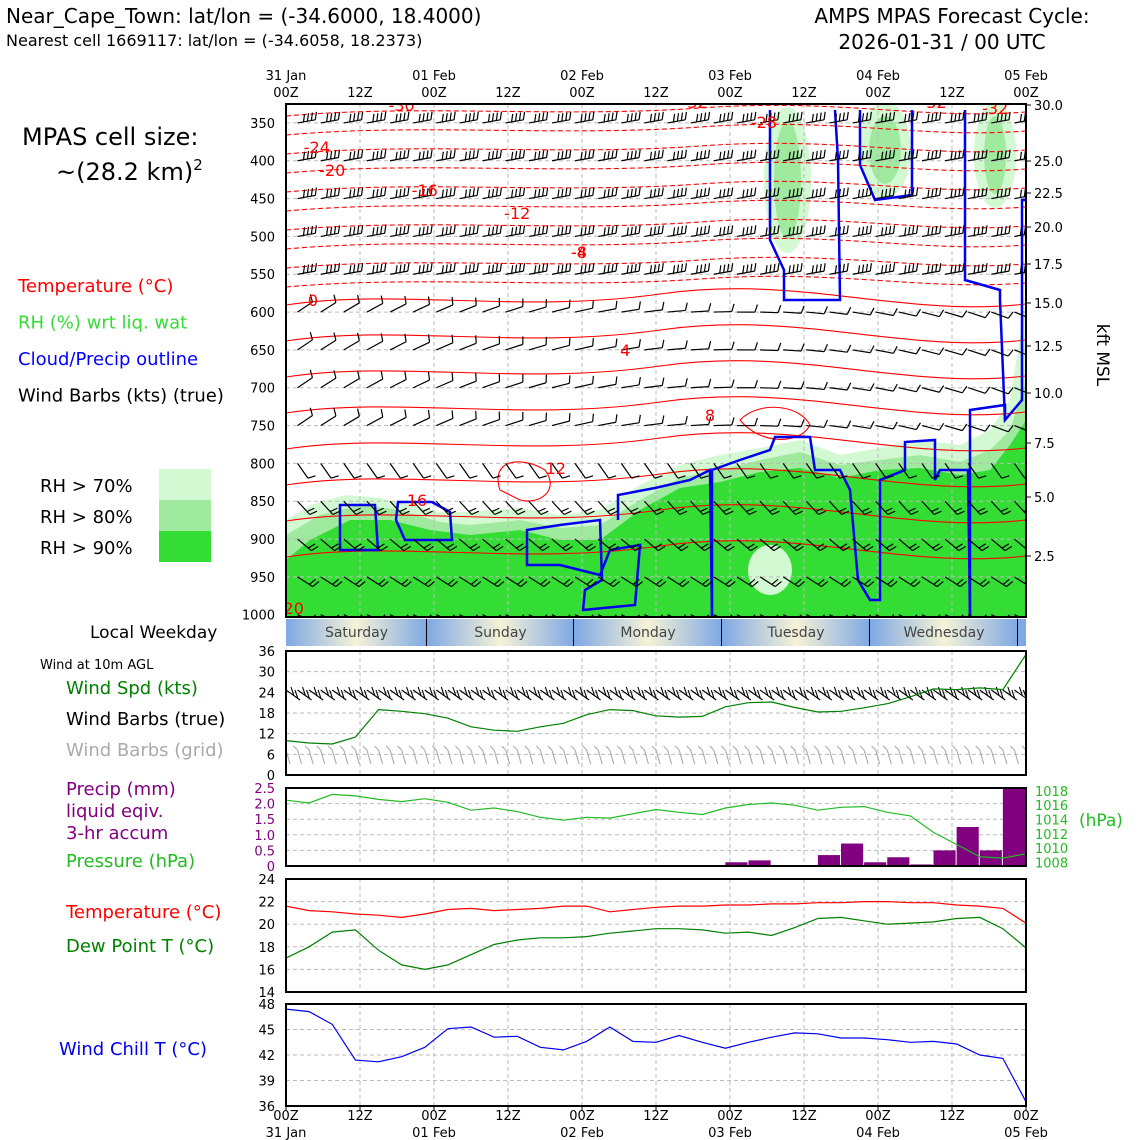 This screenshot has height=1140, width=1140. Describe the element at coordinates (258, 616) in the screenshot. I see `pressure-tick-label: 1000` at that location.